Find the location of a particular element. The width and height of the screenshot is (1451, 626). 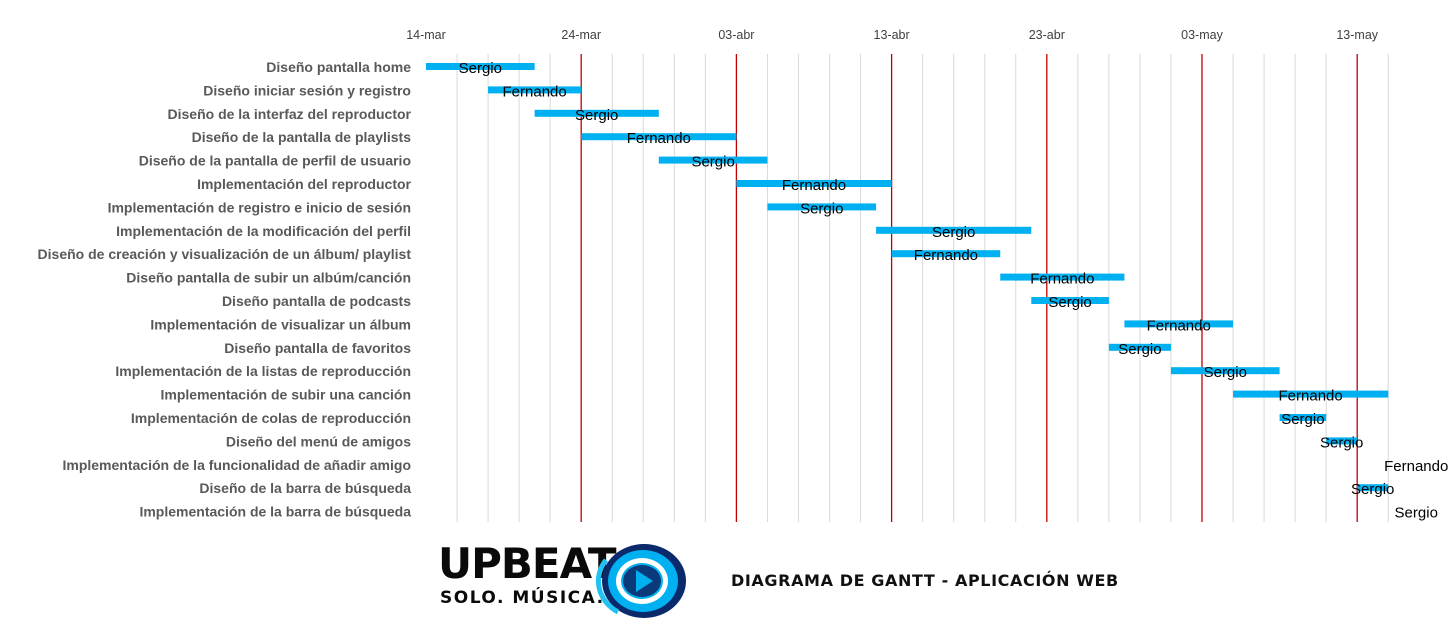

task-label: Diseño pantalla de favoritos is located at coordinates (317, 348).